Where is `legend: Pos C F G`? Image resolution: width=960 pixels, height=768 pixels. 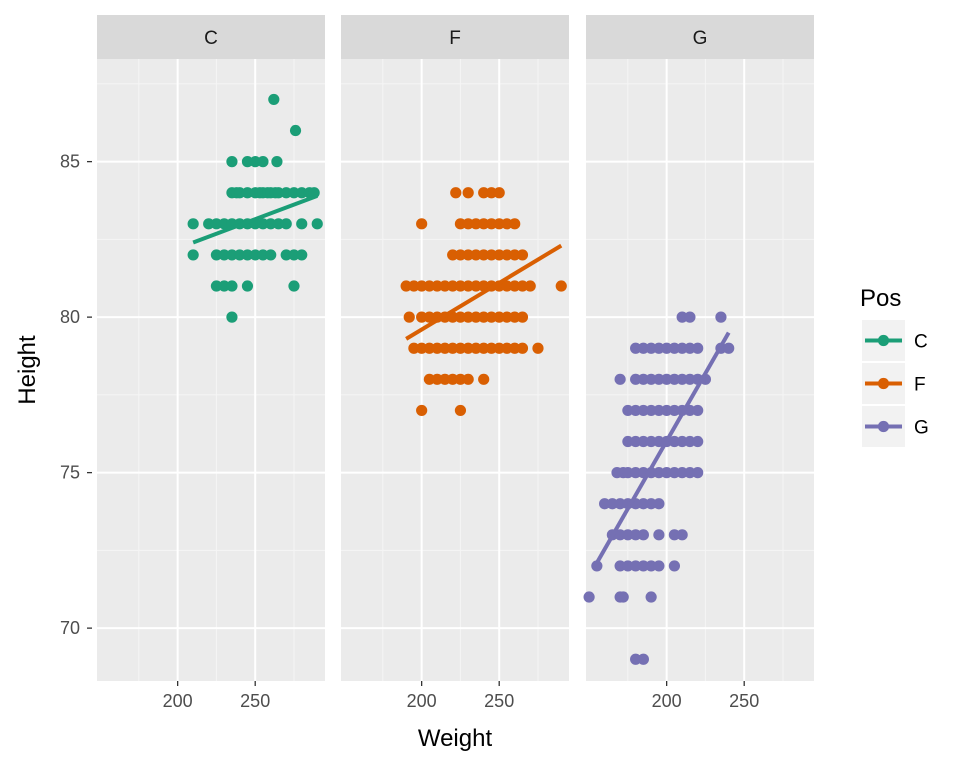
legend: Pos C F G is located at coordinates (894, 366).